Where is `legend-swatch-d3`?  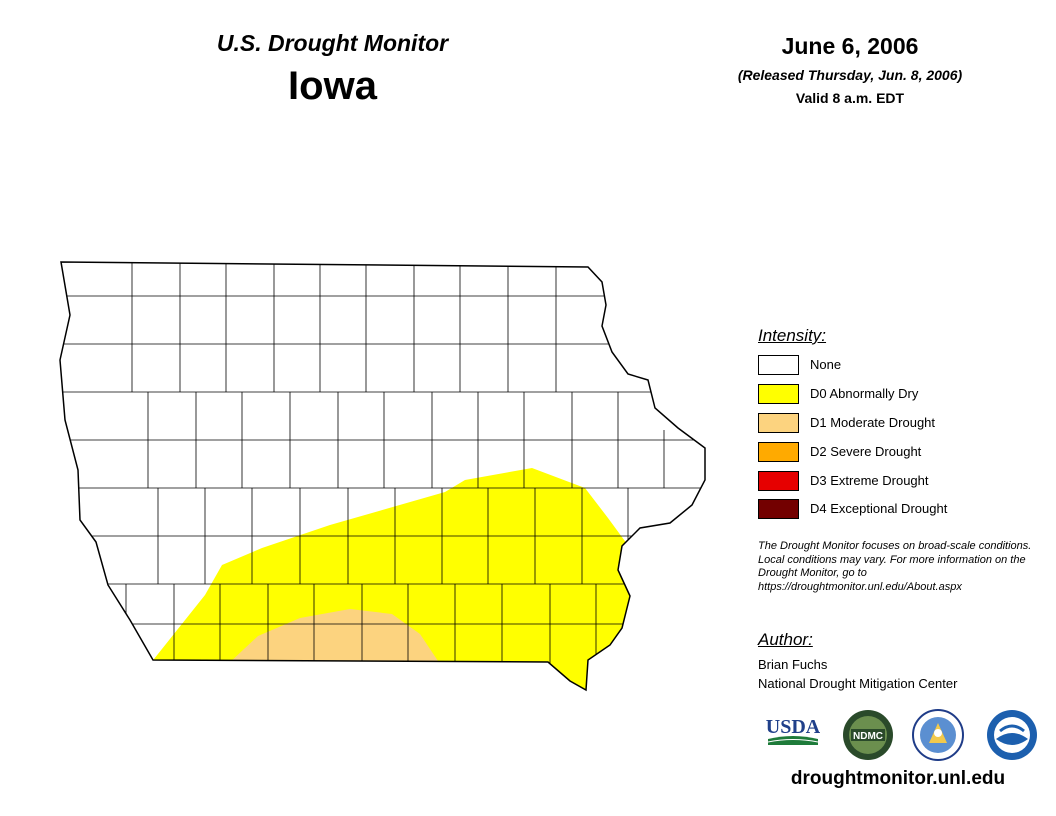
legend-swatch-d3 is located at coordinates (778, 481).